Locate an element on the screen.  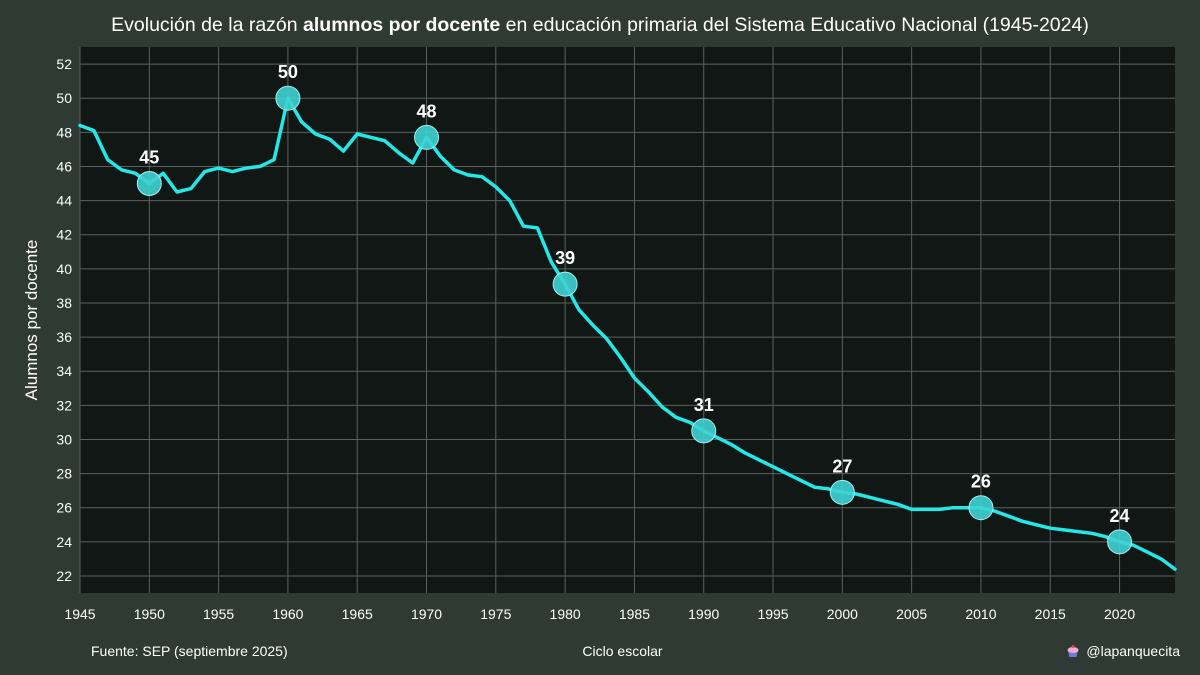
credit: @lapanquecita is located at coordinates (1123, 651).